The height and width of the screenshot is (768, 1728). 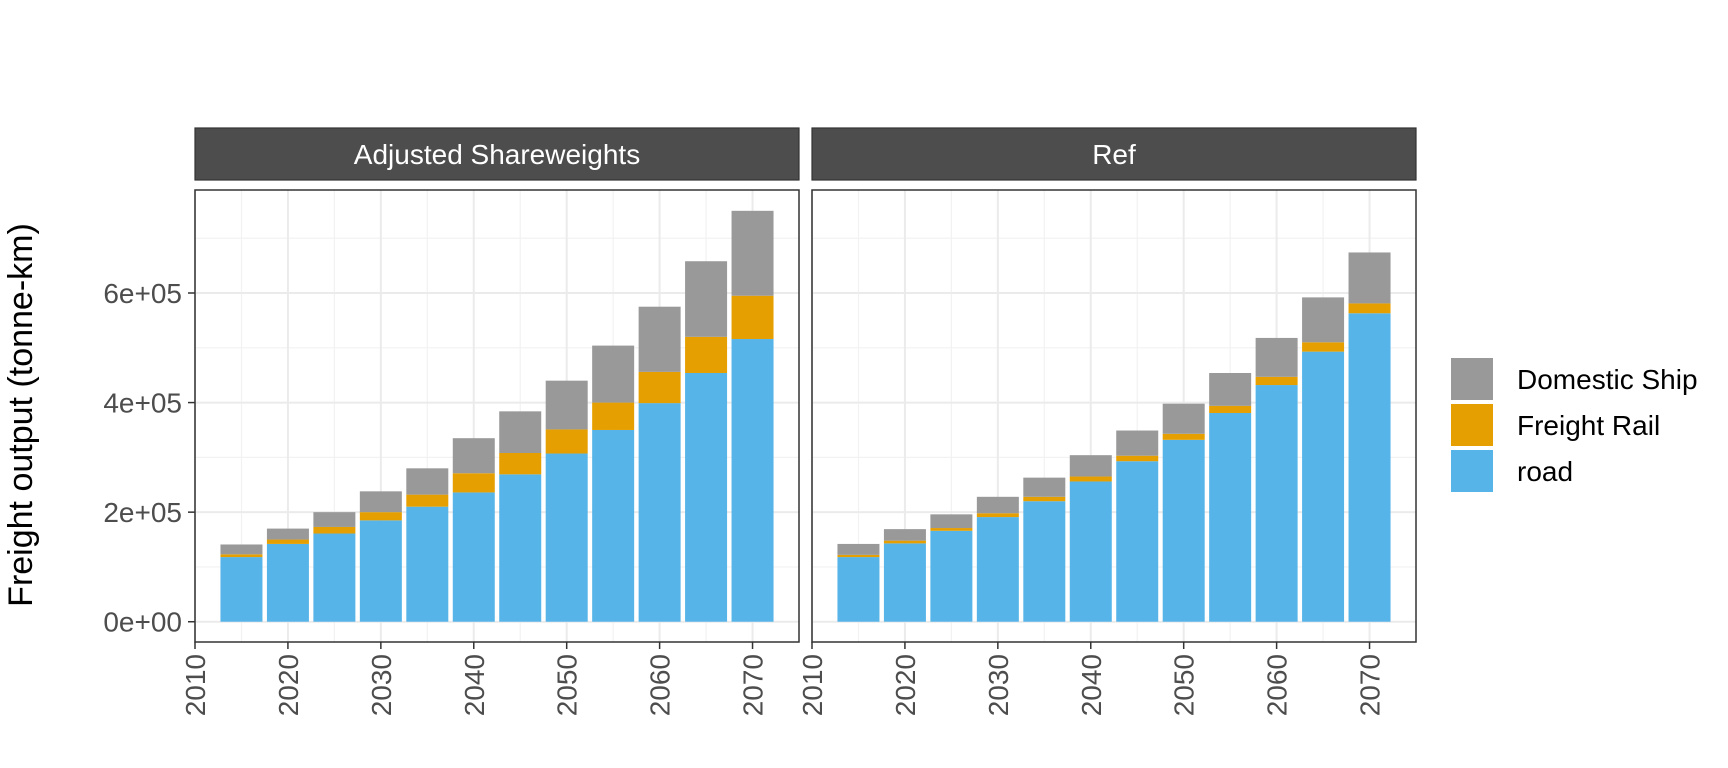 I want to click on facet-title: Adjusted Shareweights, so click(x=497, y=154).